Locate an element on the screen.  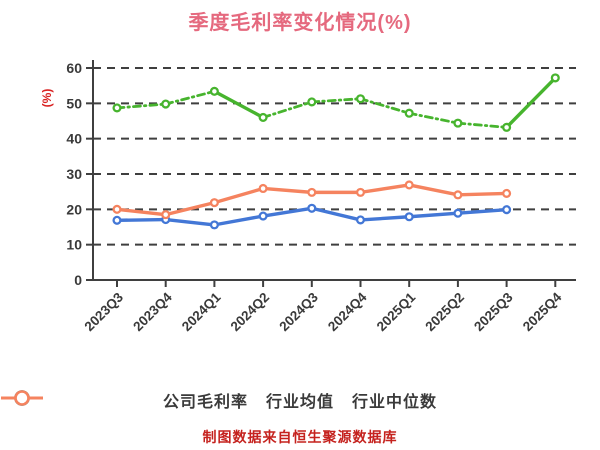
legend-label: 行业中位数 is located at coordinates (395, 402).